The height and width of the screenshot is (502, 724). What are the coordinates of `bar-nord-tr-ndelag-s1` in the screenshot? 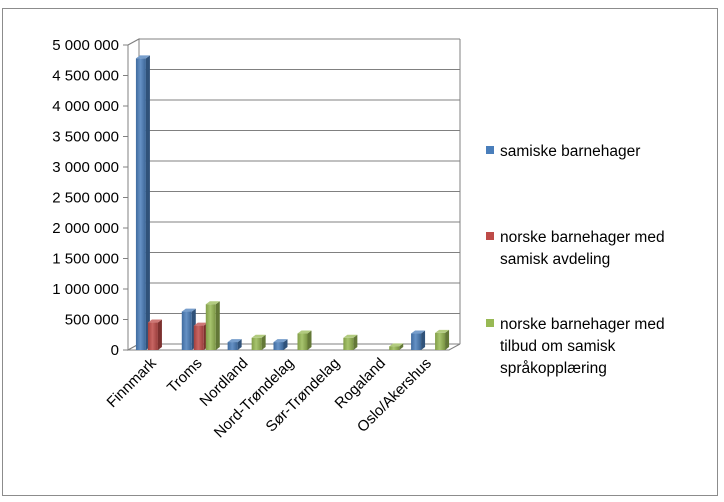 It's located at (280, 344).